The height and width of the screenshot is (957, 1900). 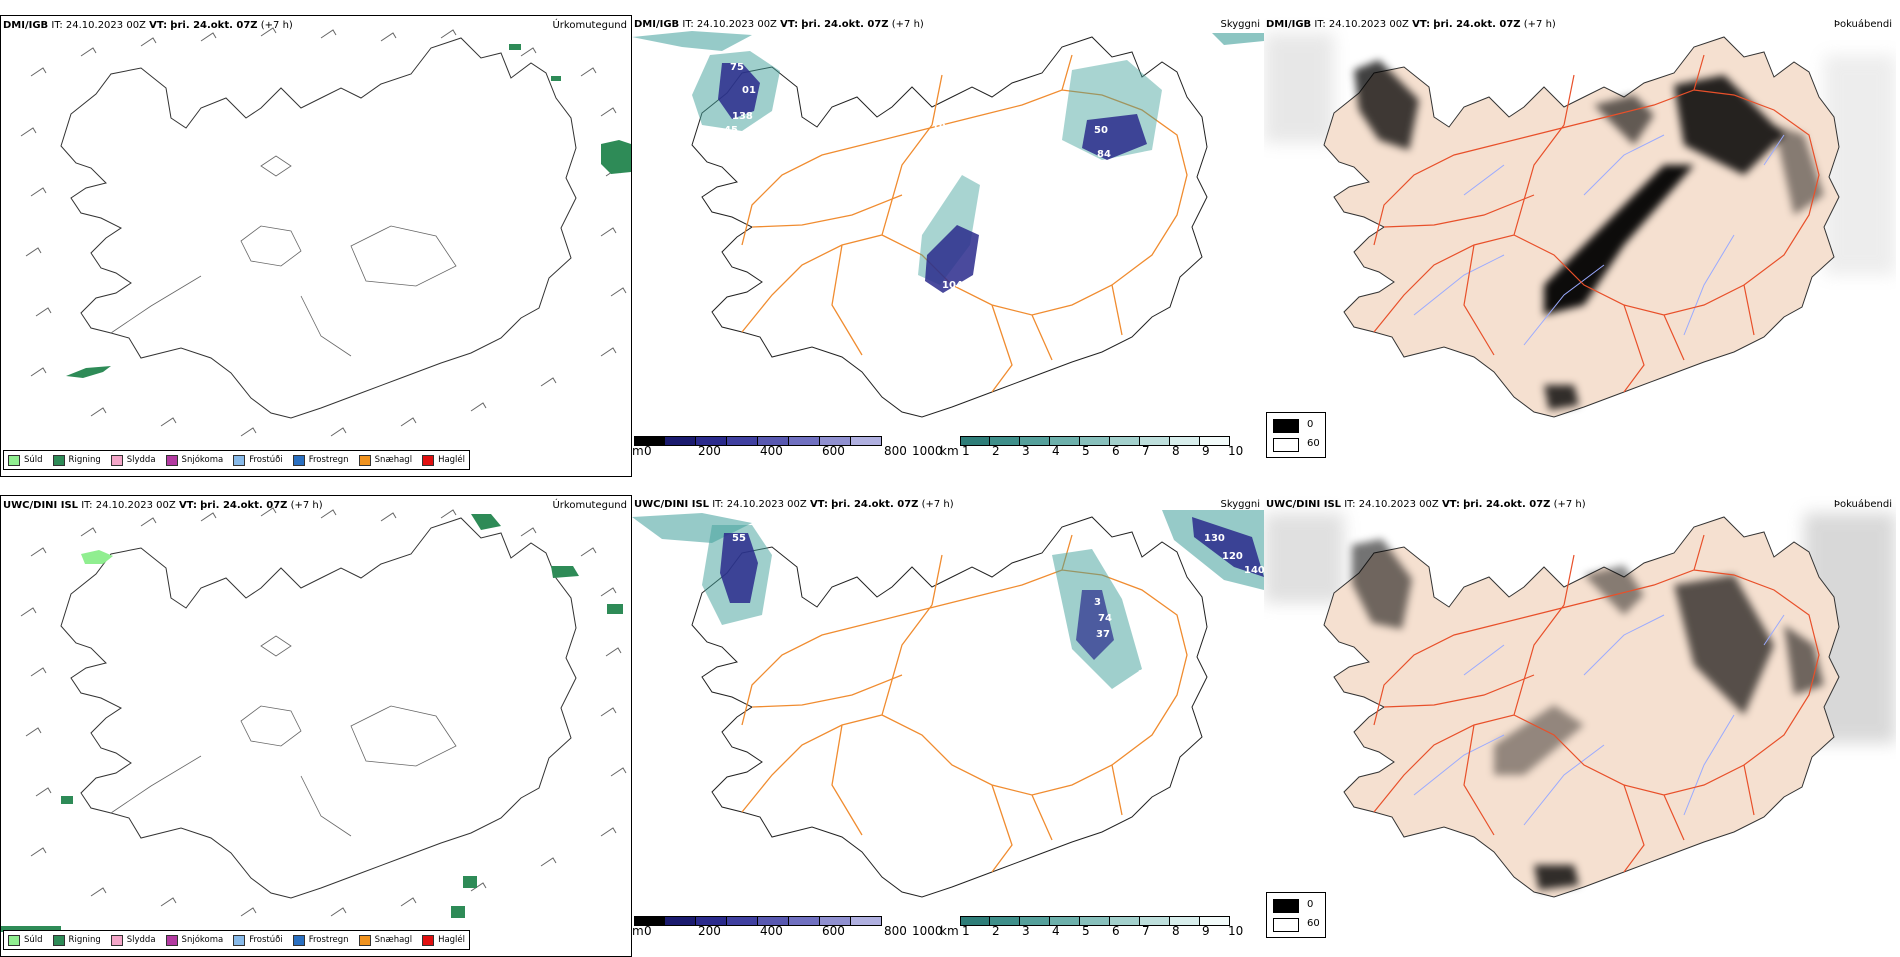 What do you see at coordinates (948, 224) in the screenshot?
I see `iceland-map: 75 01 138 45 19 50 84 100 104 04 88 105` at bounding box center [948, 224].